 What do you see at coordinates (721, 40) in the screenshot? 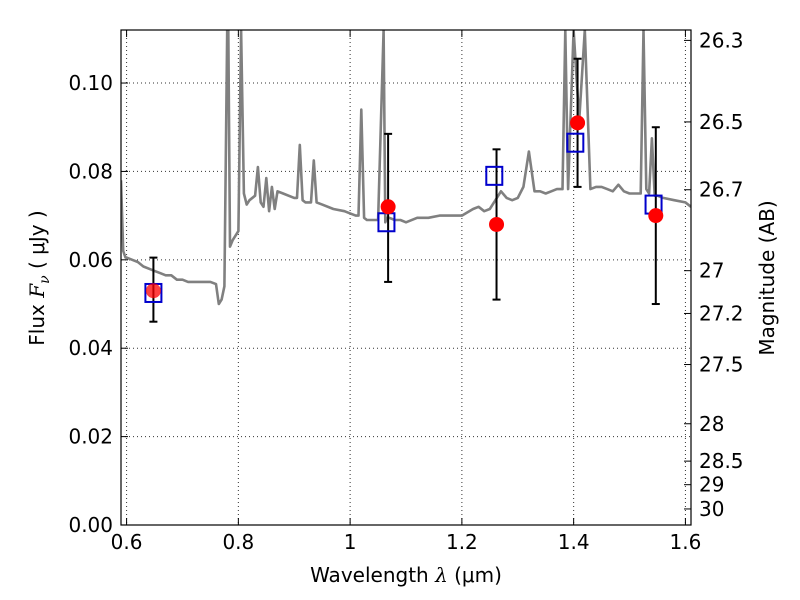
I see `y2-tick-label: 26.3` at bounding box center [721, 40].